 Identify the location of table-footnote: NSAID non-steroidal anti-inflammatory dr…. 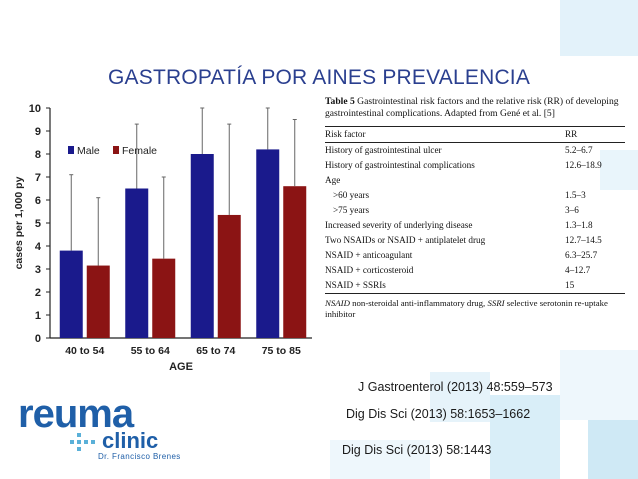
(475, 309).